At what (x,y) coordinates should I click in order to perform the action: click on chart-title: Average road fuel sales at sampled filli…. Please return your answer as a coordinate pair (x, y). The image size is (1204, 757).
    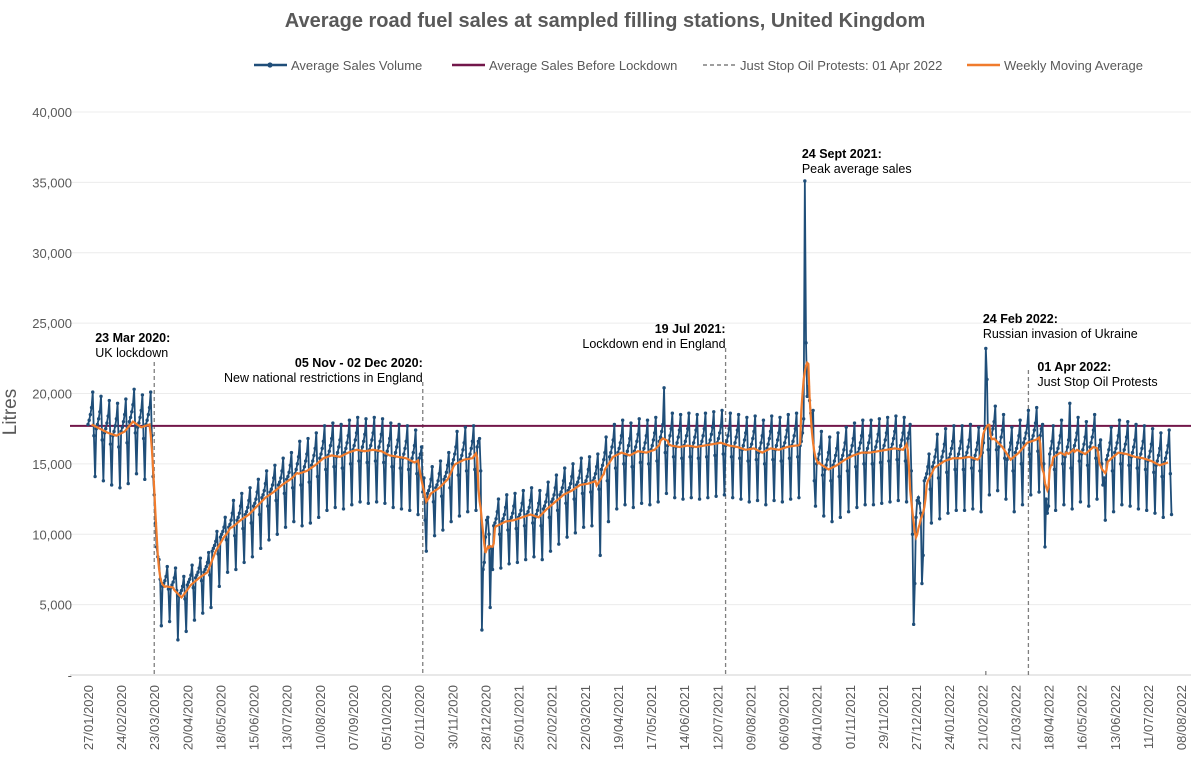
    Looking at the image, I should click on (605, 21).